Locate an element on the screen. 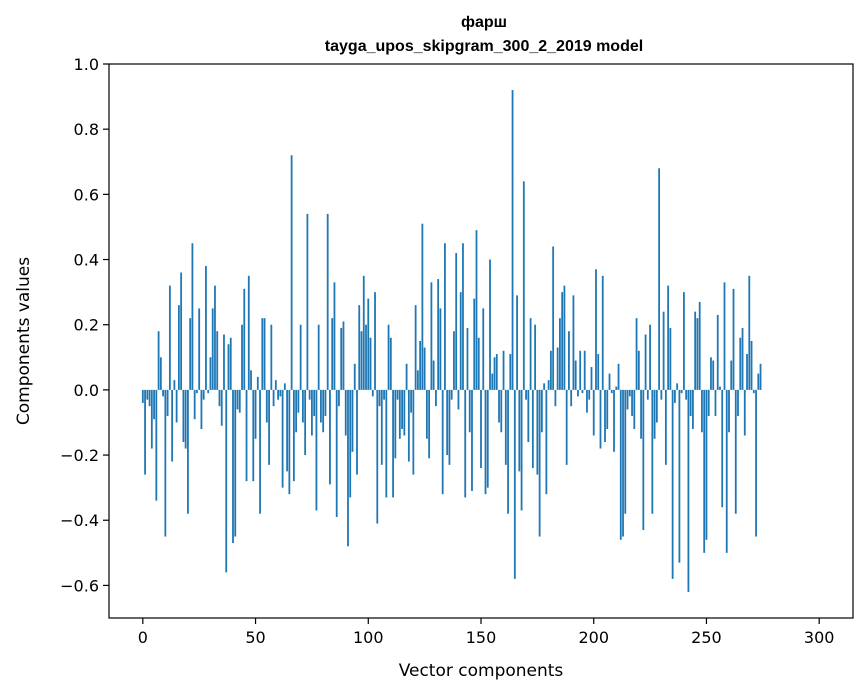  x-tick-label: 300 is located at coordinates (819, 637).